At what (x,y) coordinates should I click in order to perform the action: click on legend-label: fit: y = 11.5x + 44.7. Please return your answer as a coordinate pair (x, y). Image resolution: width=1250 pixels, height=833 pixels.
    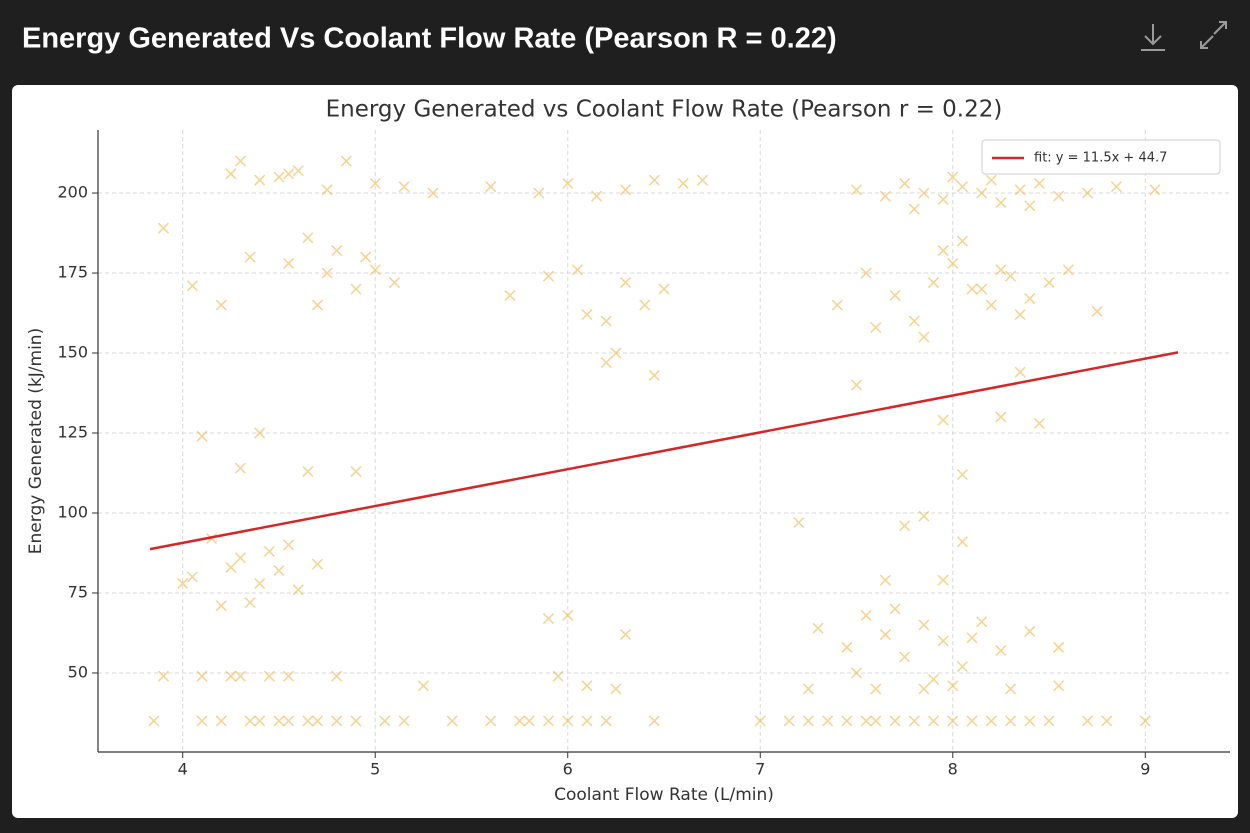
    Looking at the image, I should click on (1100, 158).